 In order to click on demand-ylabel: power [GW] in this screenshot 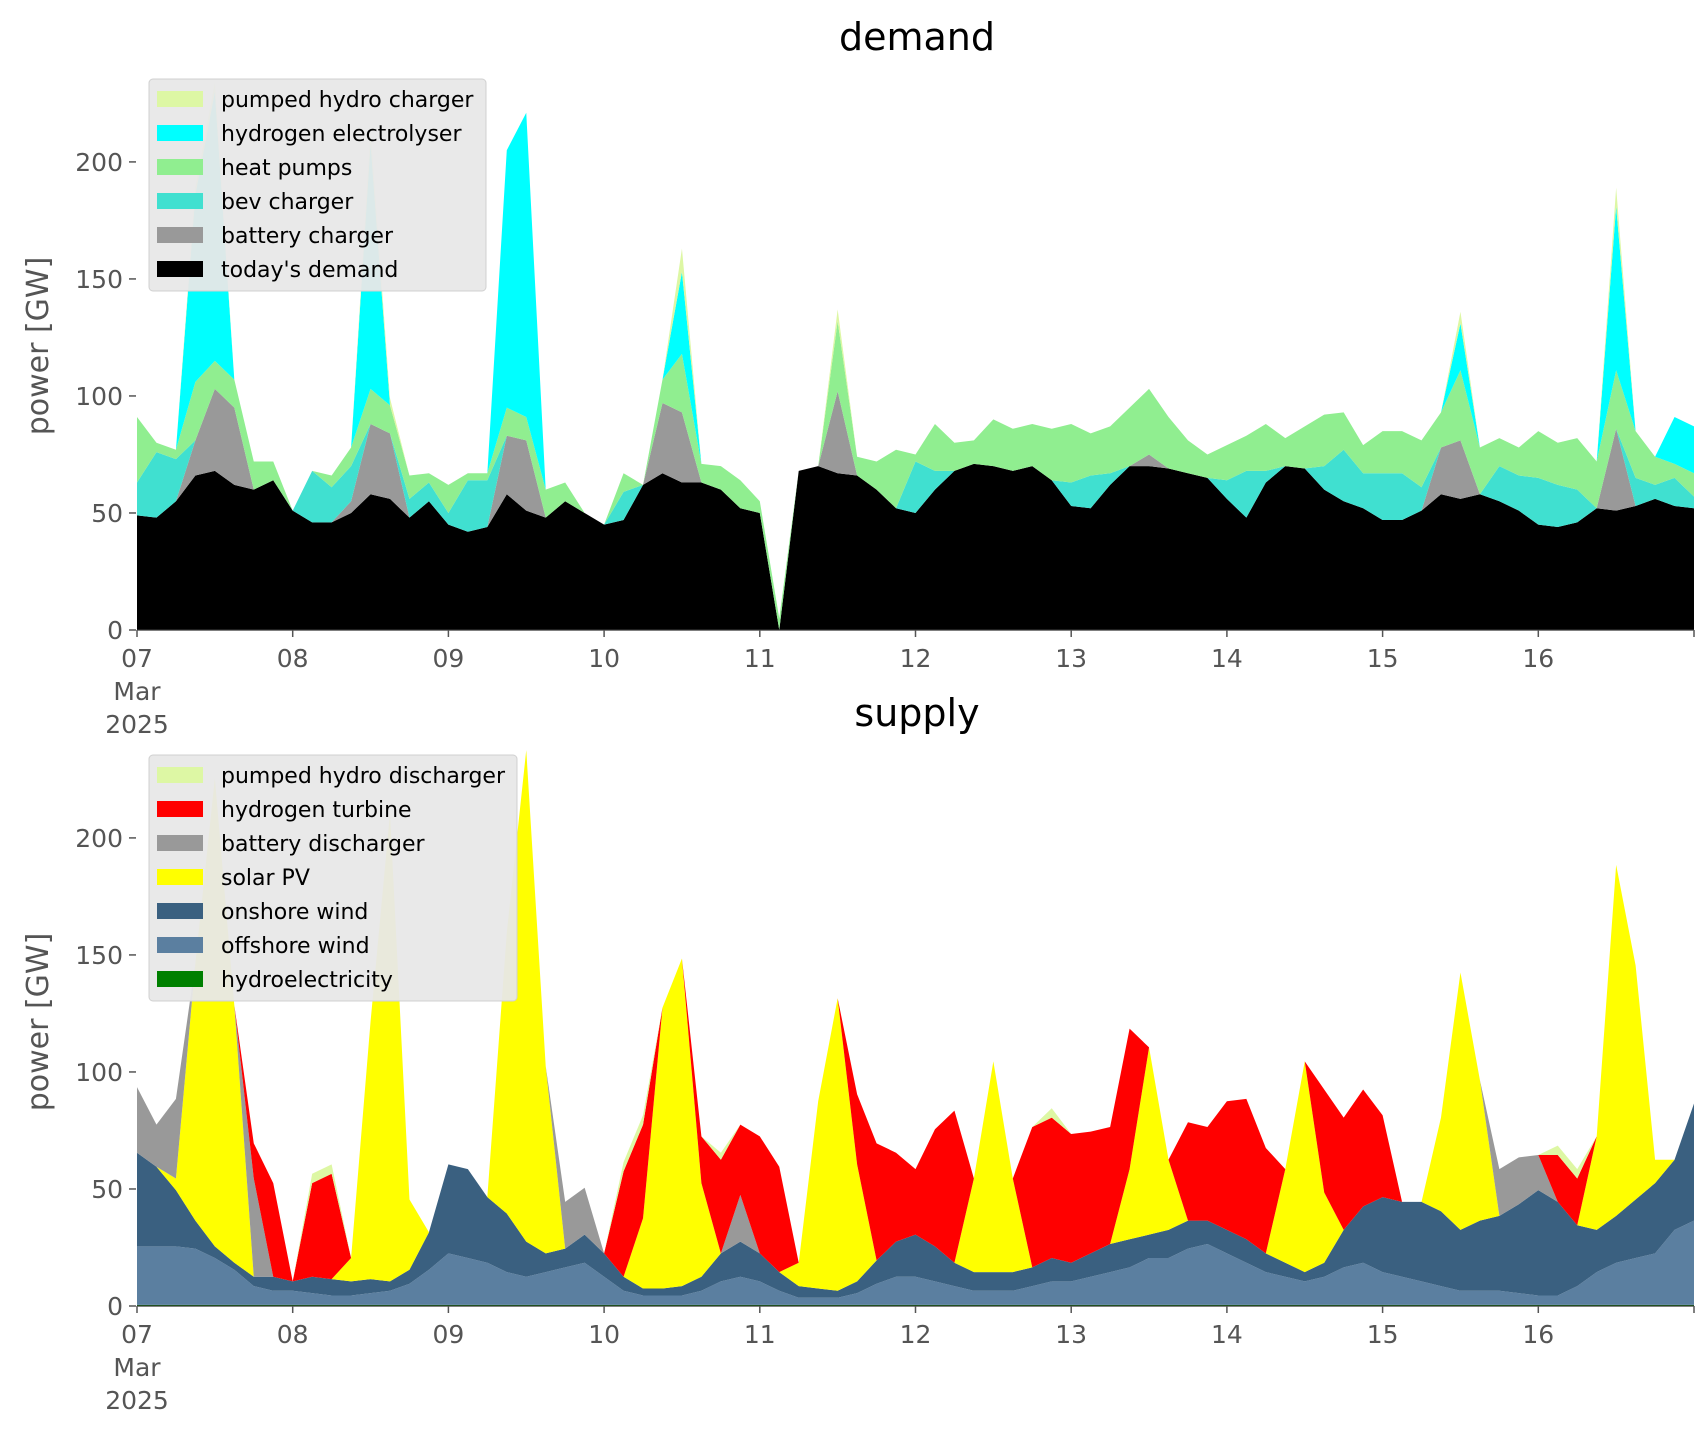, I will do `click(38, 346)`.